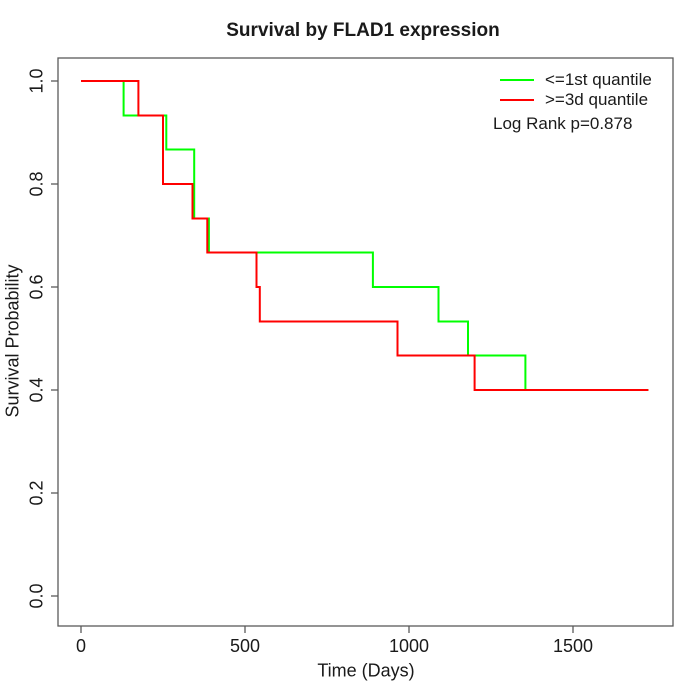  What do you see at coordinates (563, 123) in the screenshot?
I see `log-rank-annotation: Log Rank p=0.878` at bounding box center [563, 123].